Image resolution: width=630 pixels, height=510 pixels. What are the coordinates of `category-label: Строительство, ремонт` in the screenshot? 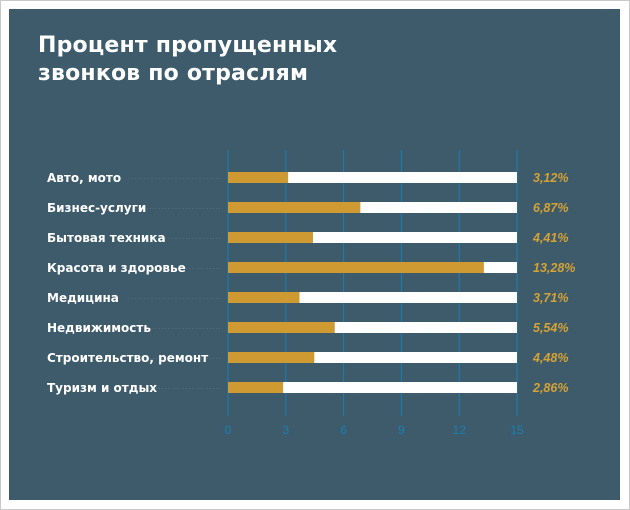 It's located at (127, 358).